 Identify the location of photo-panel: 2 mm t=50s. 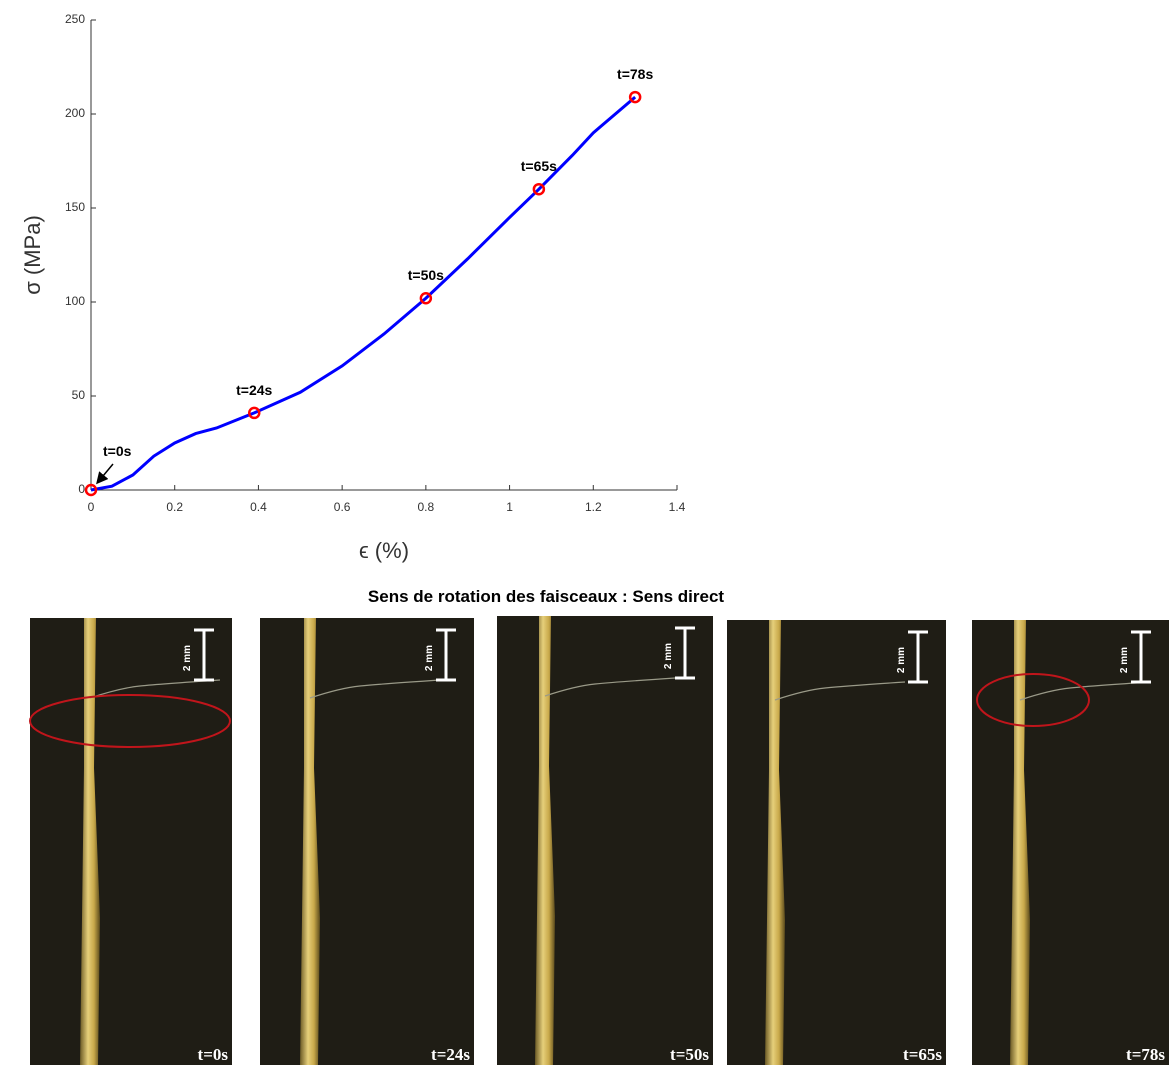
(605, 840).